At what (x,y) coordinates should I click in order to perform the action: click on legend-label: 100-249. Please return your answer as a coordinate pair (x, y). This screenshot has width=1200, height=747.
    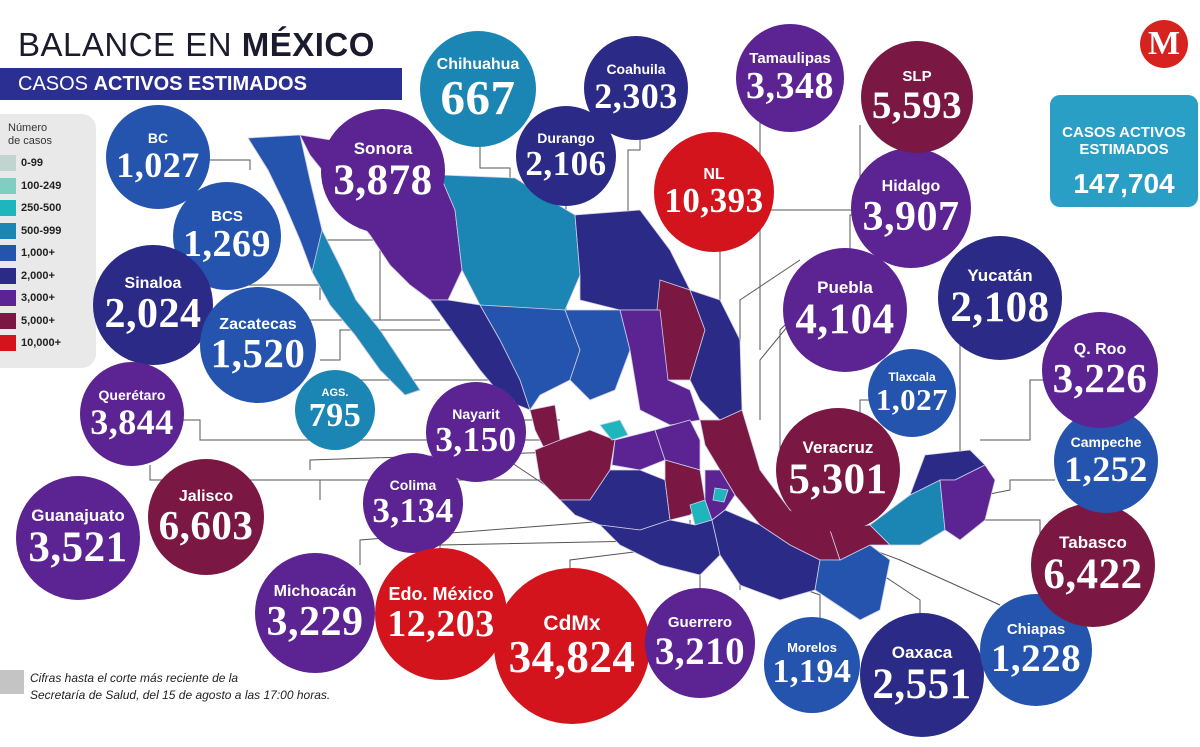
    Looking at the image, I should click on (41, 185).